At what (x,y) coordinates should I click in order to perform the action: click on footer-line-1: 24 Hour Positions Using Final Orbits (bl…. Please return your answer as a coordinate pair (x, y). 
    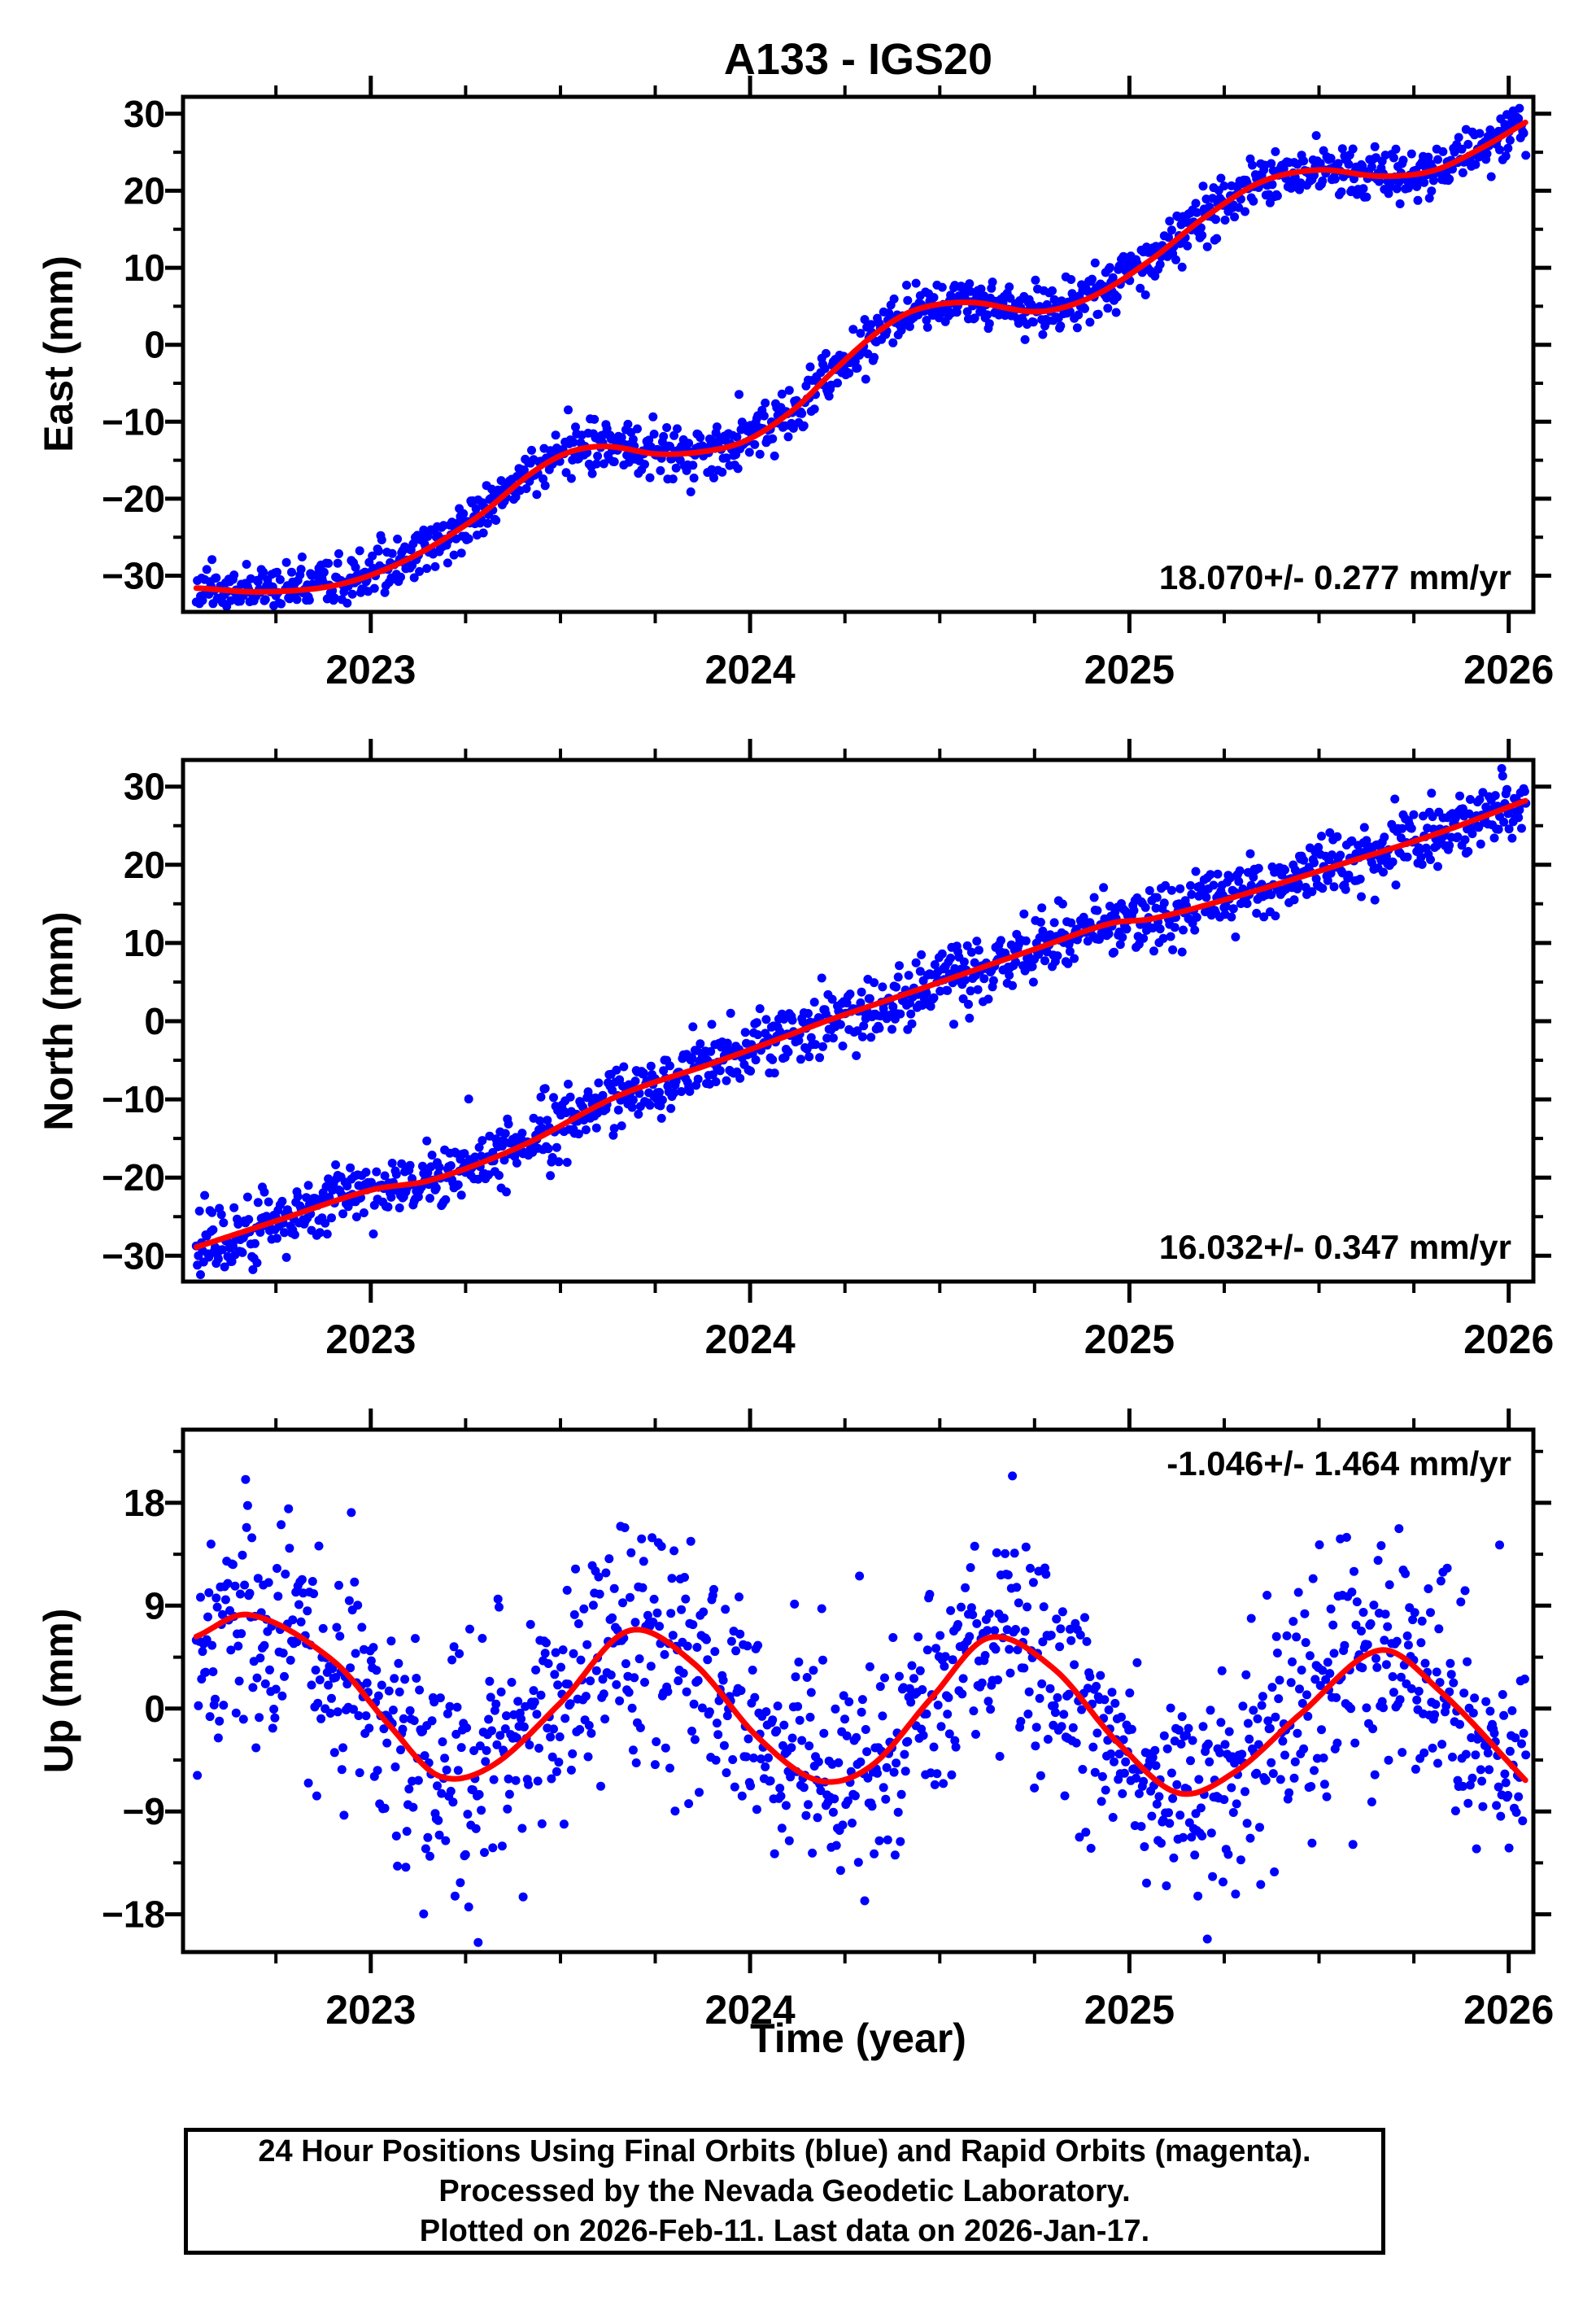
    Looking at the image, I should click on (784, 2150).